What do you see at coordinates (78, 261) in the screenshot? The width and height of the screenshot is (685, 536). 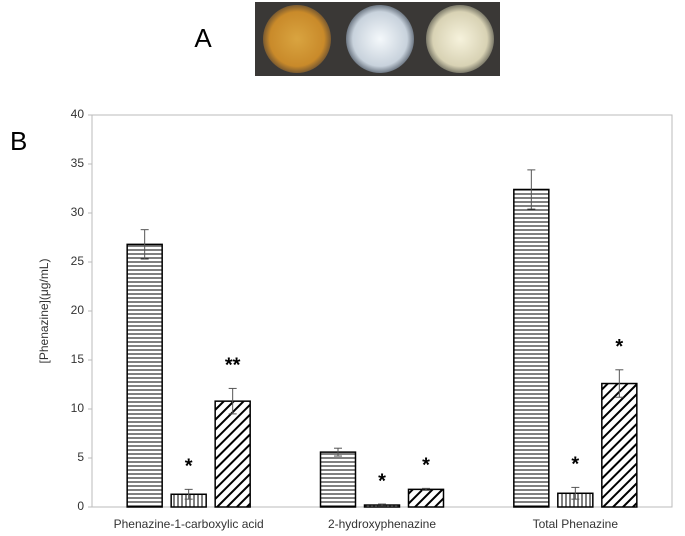 I see `y-tick-label: 25` at bounding box center [78, 261].